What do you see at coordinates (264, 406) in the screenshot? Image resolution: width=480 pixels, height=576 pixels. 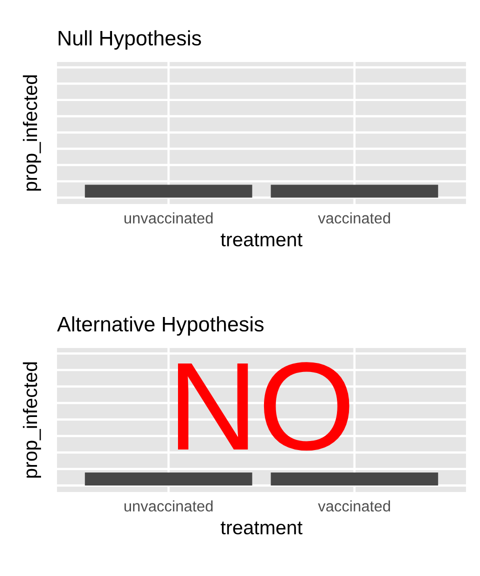 I see `text: NO` at bounding box center [264, 406].